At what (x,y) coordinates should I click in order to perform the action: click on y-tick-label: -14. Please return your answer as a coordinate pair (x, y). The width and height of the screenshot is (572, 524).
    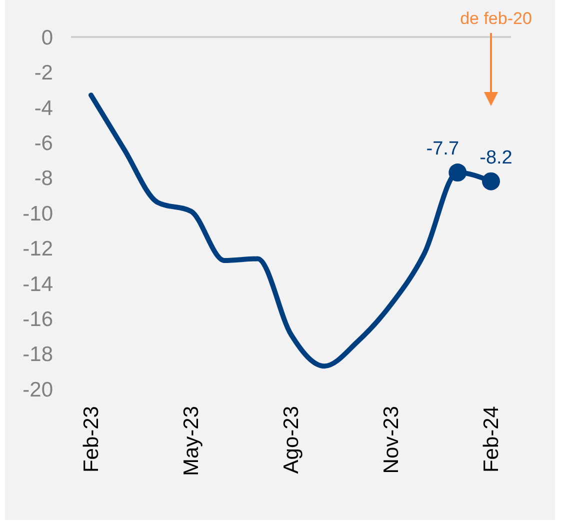
    Looking at the image, I should click on (38, 284).